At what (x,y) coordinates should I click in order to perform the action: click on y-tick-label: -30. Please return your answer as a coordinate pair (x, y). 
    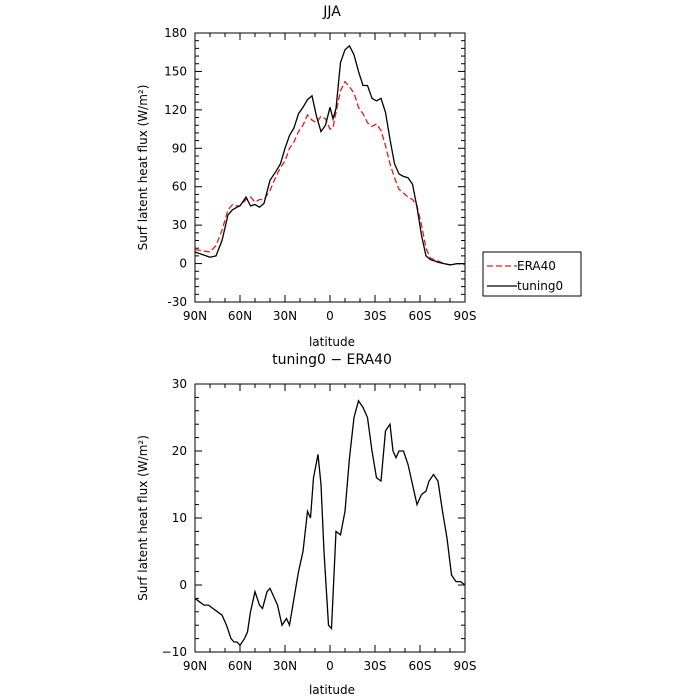
    Looking at the image, I should click on (177, 302).